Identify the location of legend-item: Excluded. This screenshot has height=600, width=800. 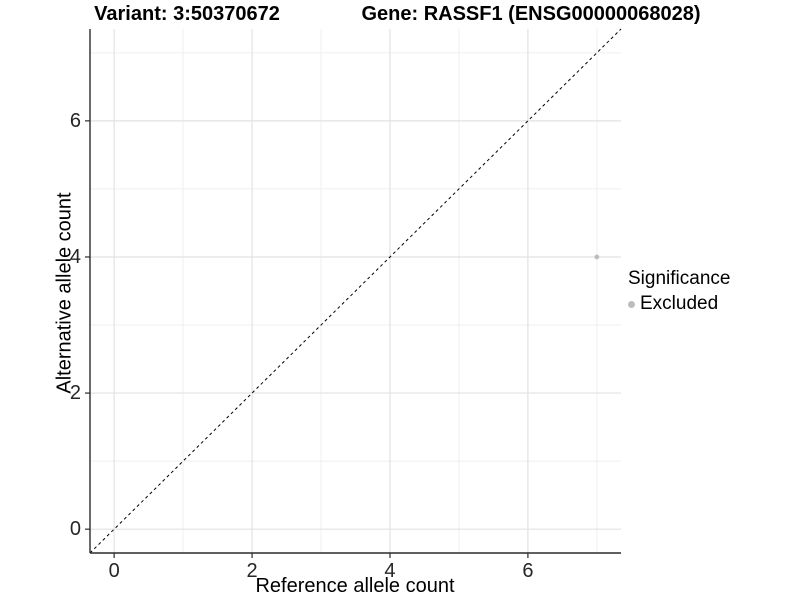
(679, 304).